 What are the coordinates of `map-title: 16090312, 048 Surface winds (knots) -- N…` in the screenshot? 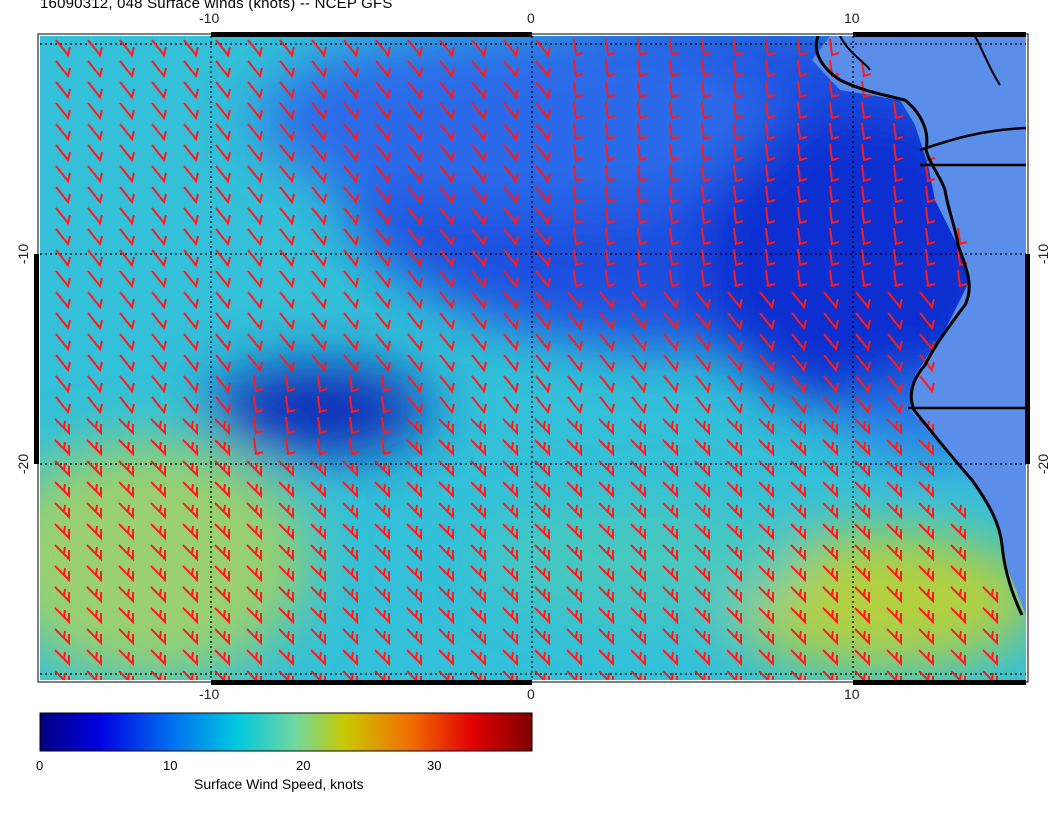 It's located at (216, 6).